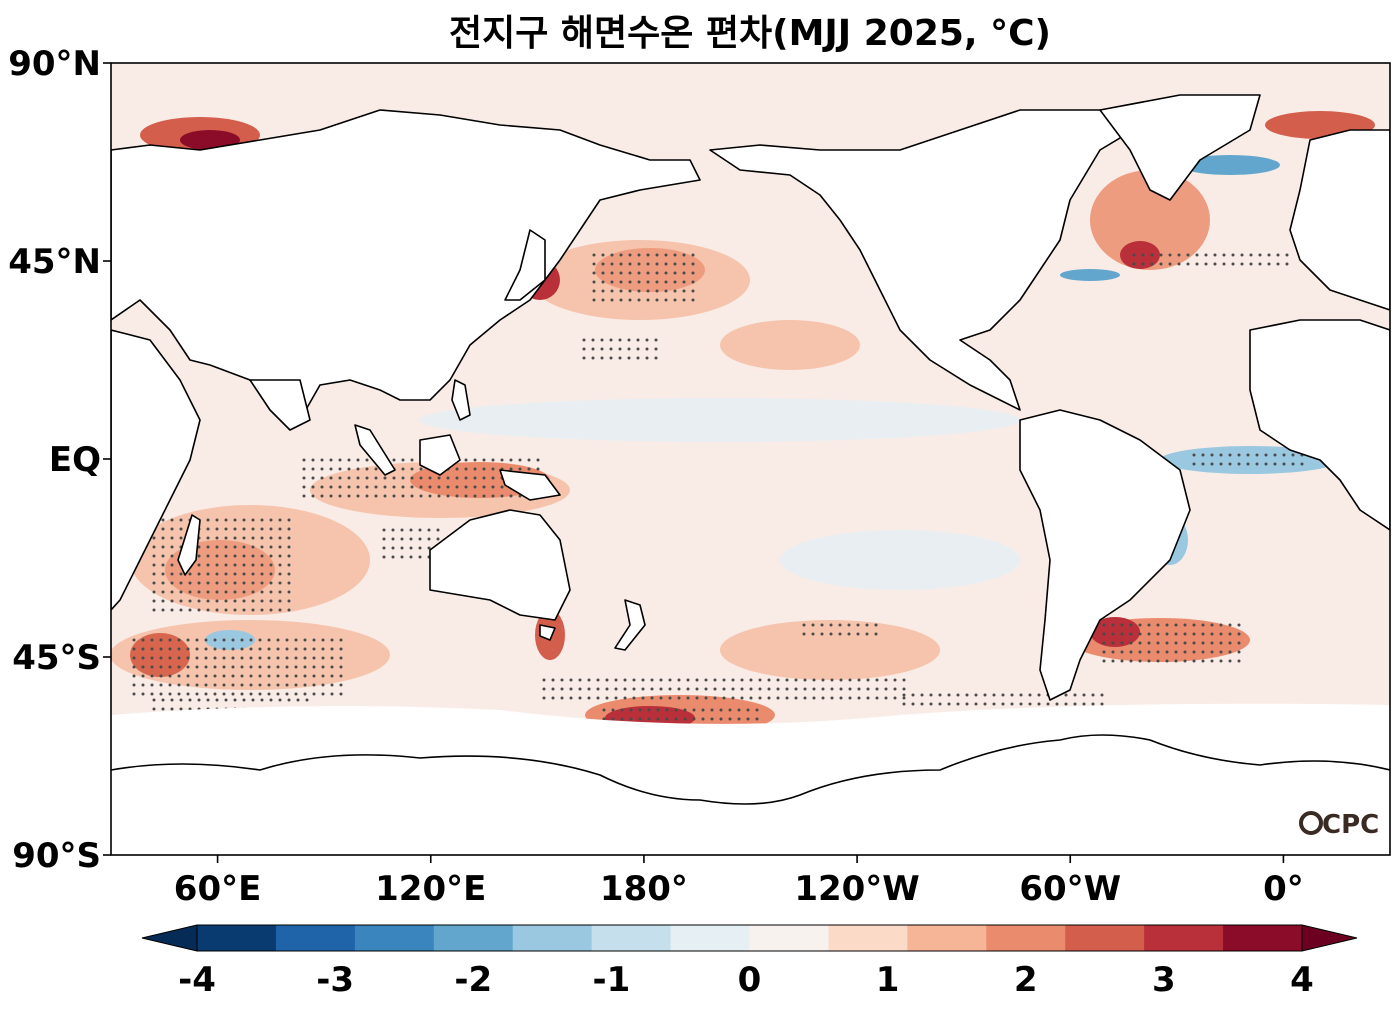 The image size is (1400, 1011). I want to click on sumatra, so click(375, 450).